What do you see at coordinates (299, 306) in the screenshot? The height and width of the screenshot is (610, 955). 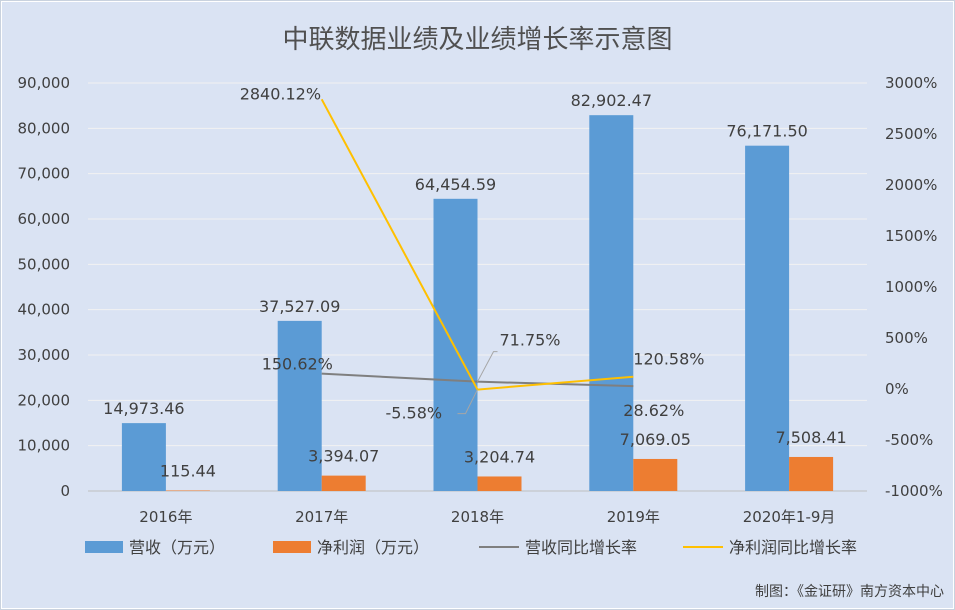 I see `bar-data-label: 37,527.09` at bounding box center [299, 306].